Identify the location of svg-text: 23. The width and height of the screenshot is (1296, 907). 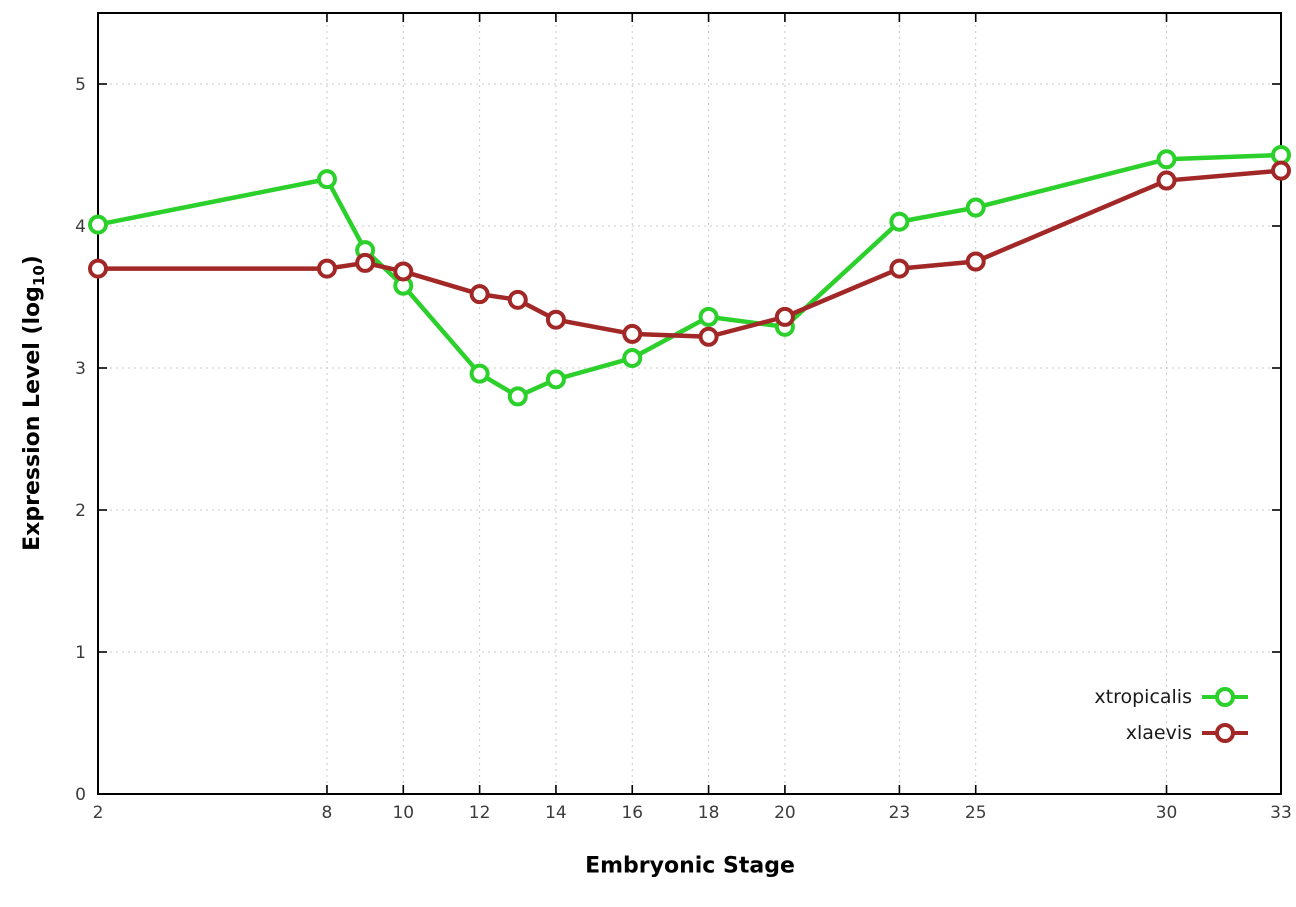
(900, 813).